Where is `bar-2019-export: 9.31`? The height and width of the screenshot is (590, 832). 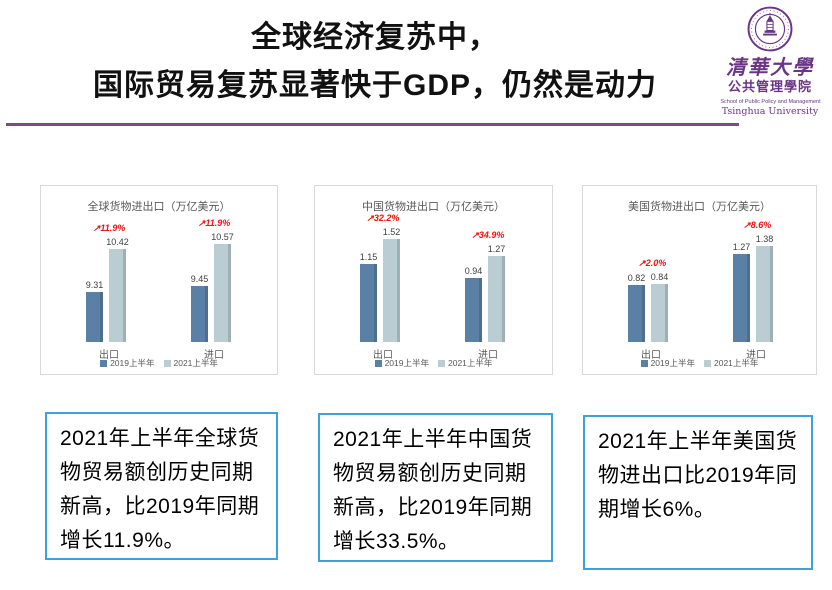
bar-2019-export: 9.31 is located at coordinates (94, 311).